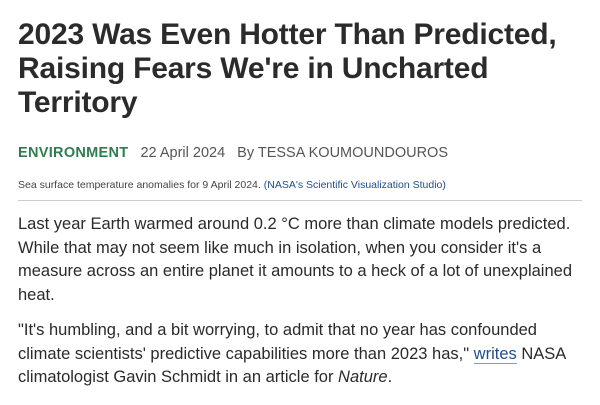  What do you see at coordinates (354, 185) in the screenshot?
I see `caption-credit: (NASA's Scientific Visualization Studio)` at bounding box center [354, 185].